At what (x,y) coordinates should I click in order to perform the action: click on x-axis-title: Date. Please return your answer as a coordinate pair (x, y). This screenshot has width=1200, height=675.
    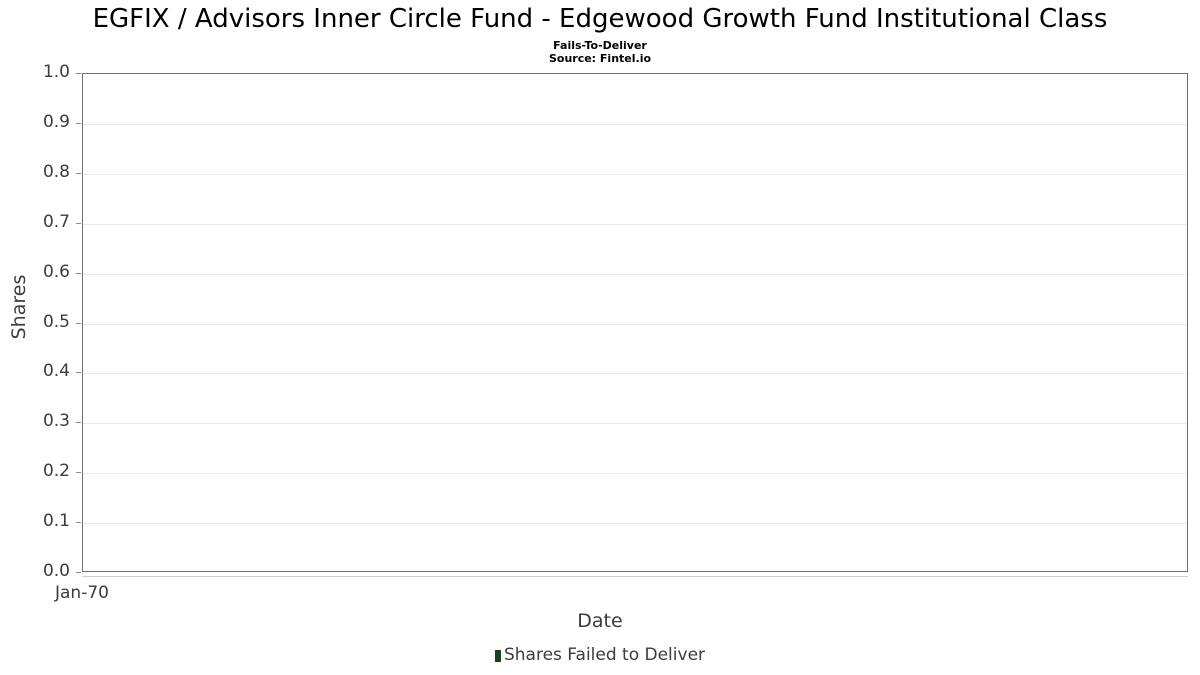
    Looking at the image, I should click on (600, 621).